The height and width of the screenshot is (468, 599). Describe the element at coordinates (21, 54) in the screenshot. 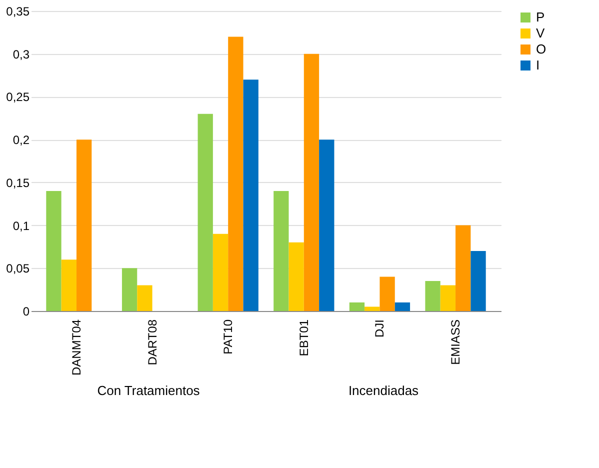

I see `y-tick-label: 0,3` at that location.